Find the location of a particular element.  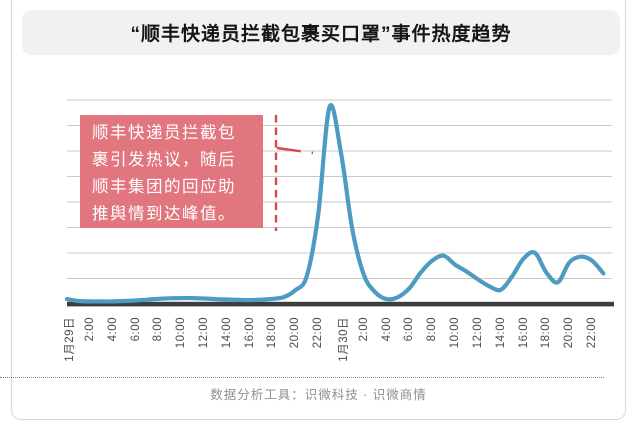

chart-title-bar: “顺丰快递员拦截包裹买口罩”事件热度趋势 is located at coordinates (321, 32).